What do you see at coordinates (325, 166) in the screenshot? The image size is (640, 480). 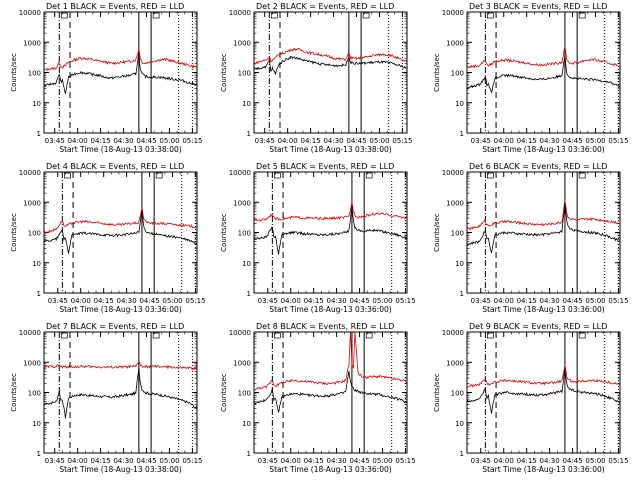 I see `chart-title: Det 5 BLACK = Events, RED = LLD` at bounding box center [325, 166].